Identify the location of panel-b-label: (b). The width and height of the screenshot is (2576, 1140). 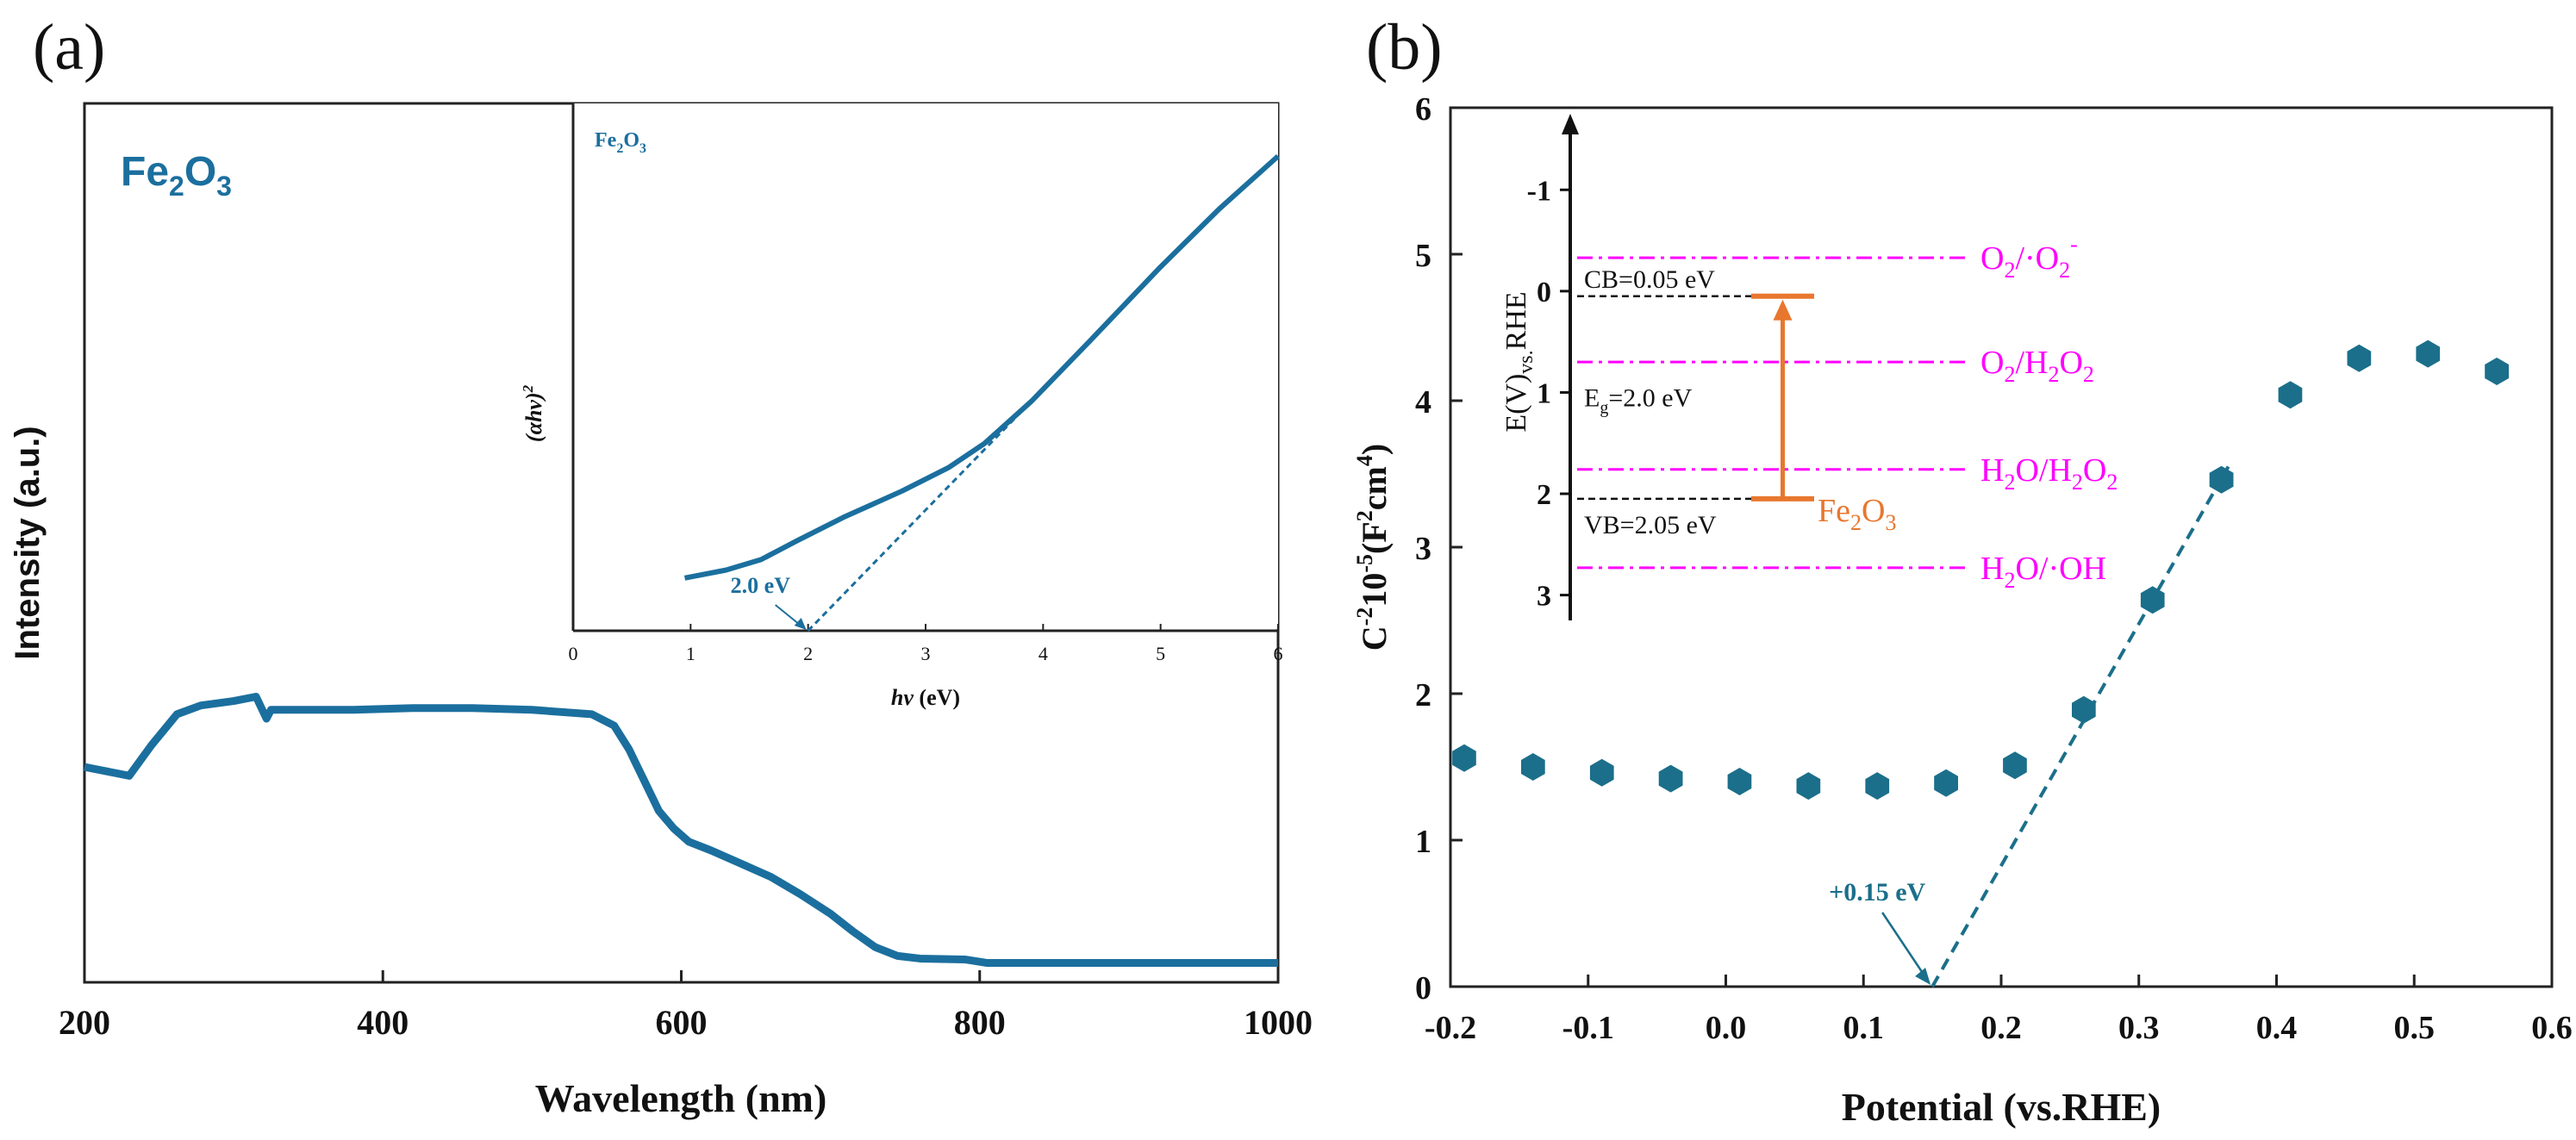
(1404, 47).